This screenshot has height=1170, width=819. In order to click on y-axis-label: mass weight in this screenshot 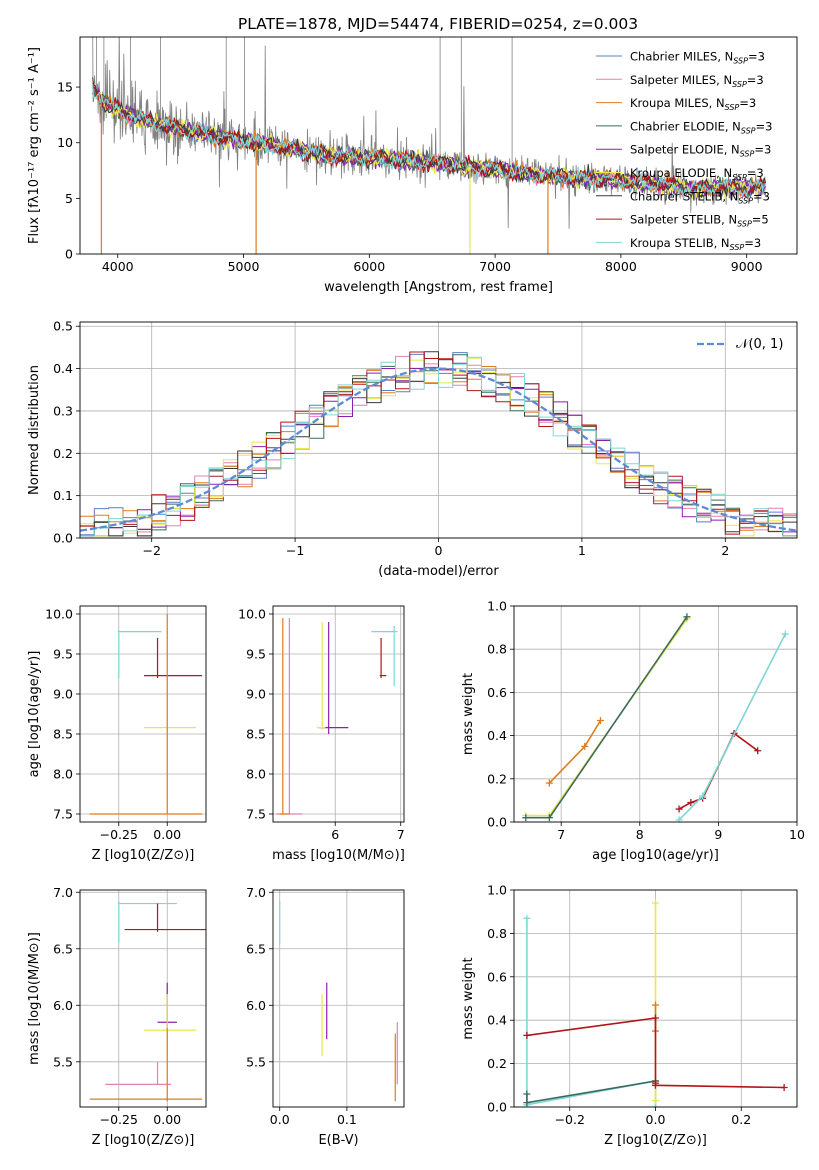, I will do `click(468, 714)`.